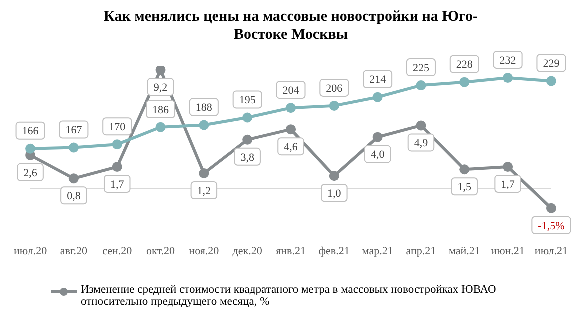  Describe the element at coordinates (508, 60) in the screenshot. I see `data-label: 232` at that location.